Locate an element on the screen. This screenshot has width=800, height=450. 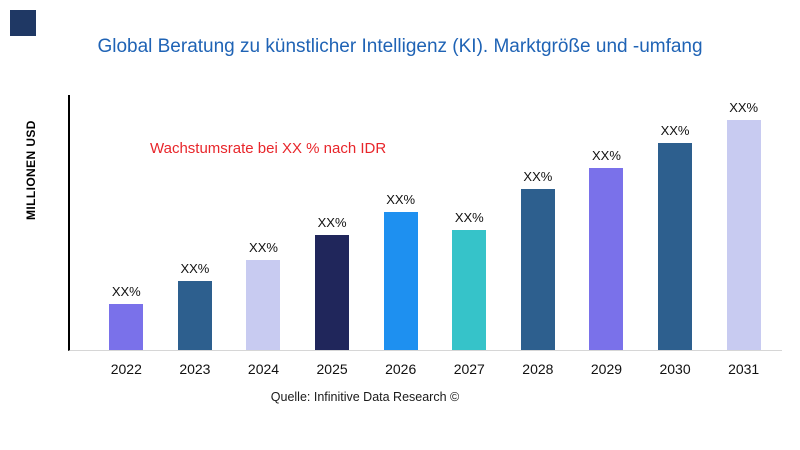
x-axis-label-2023: 2023 is located at coordinates (195, 369).